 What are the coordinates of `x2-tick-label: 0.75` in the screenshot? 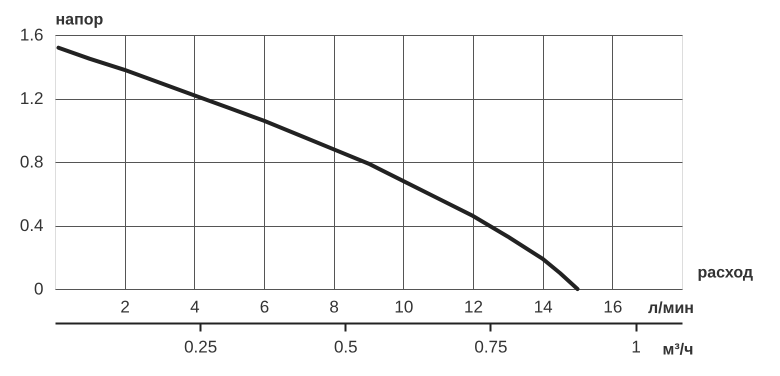 It's located at (491, 347).